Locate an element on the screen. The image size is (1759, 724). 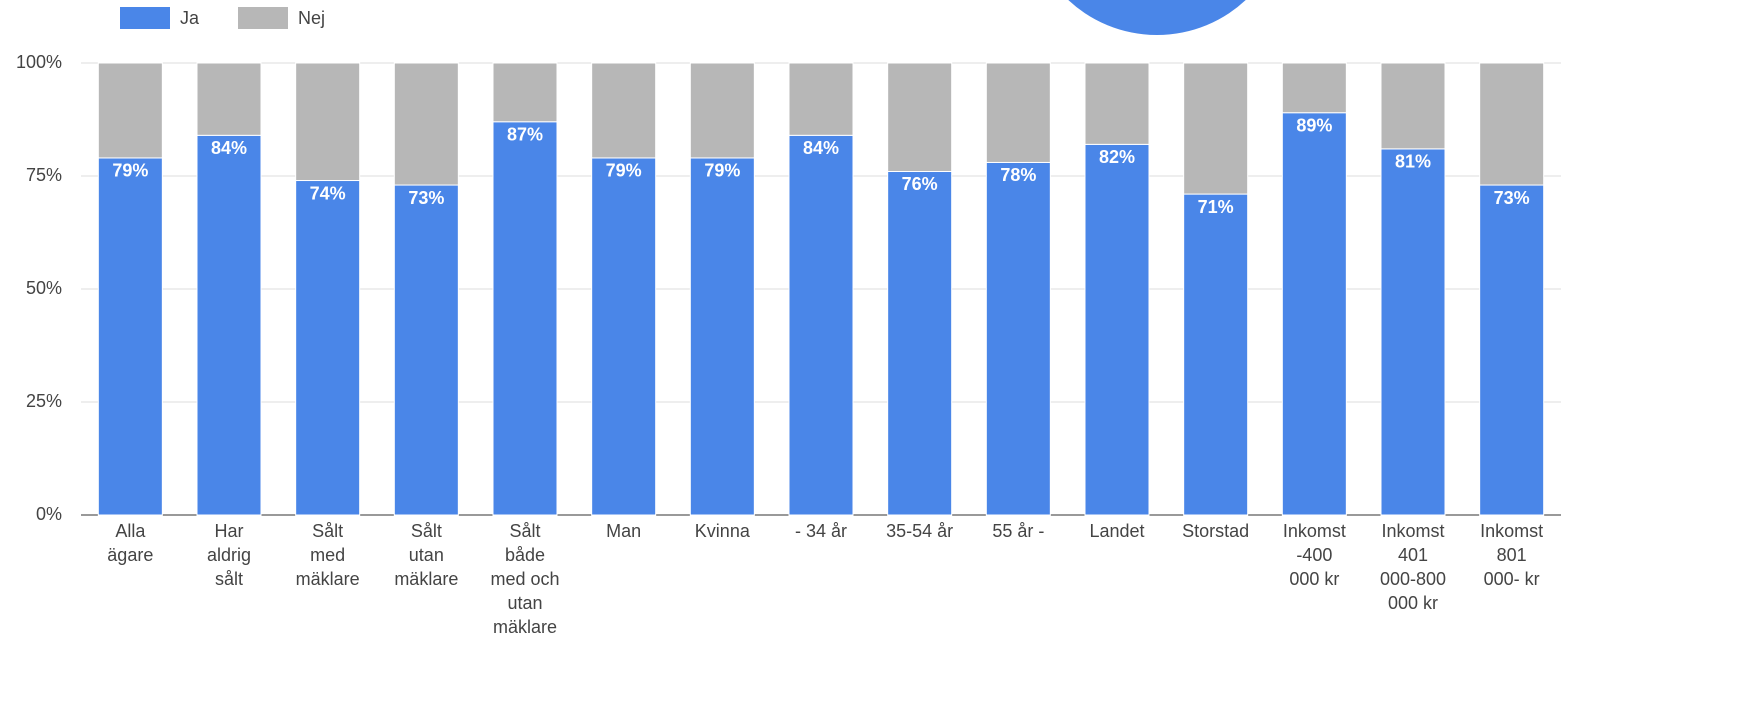
legend-label: Ja is located at coordinates (190, 18).